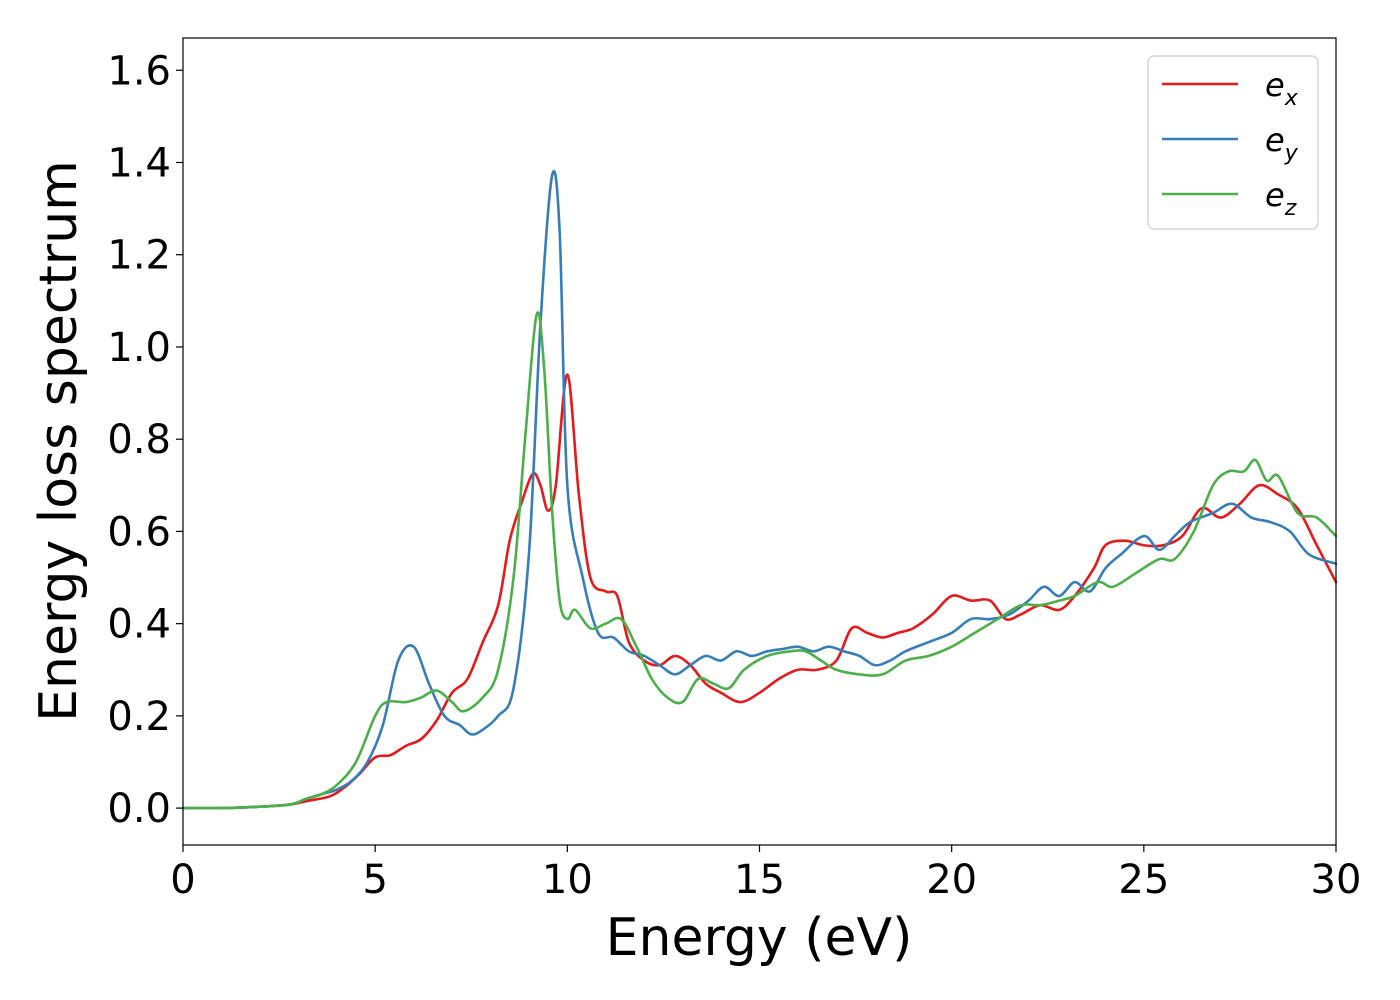 This screenshot has height=1000, width=1400. What do you see at coordinates (139, 71) in the screenshot?
I see `y-tick-label: 1.6` at bounding box center [139, 71].